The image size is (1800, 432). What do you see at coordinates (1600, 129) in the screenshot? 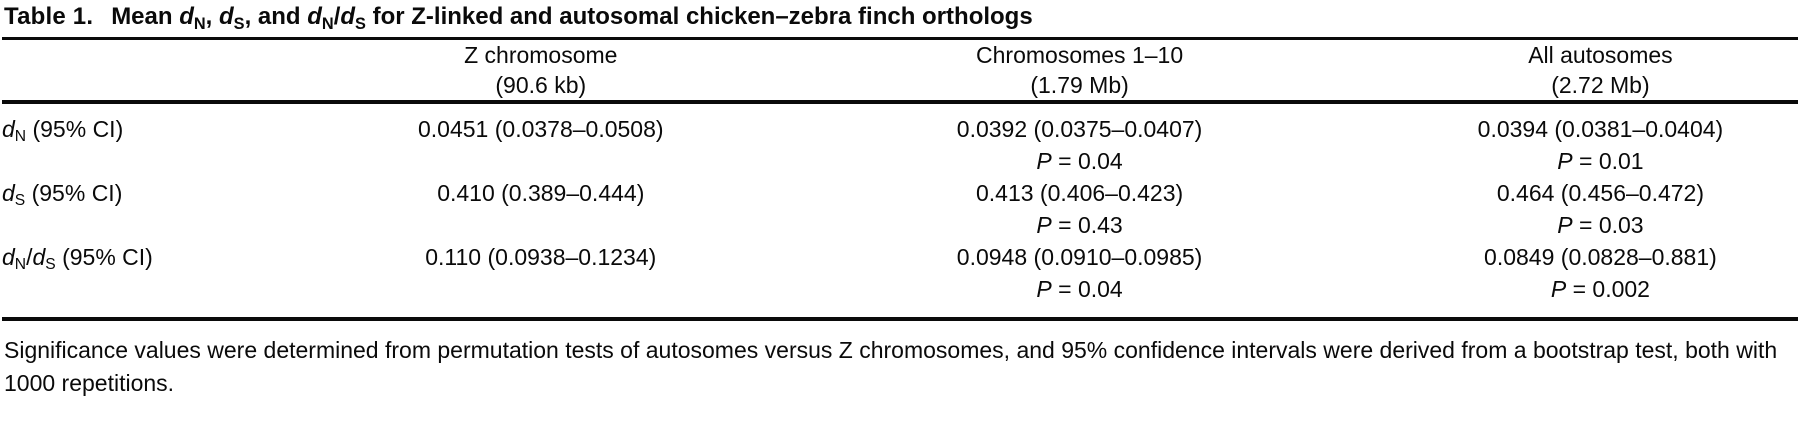
I see `cell-value: 0.0394 (0.0381–0.0404)` at bounding box center [1600, 129].